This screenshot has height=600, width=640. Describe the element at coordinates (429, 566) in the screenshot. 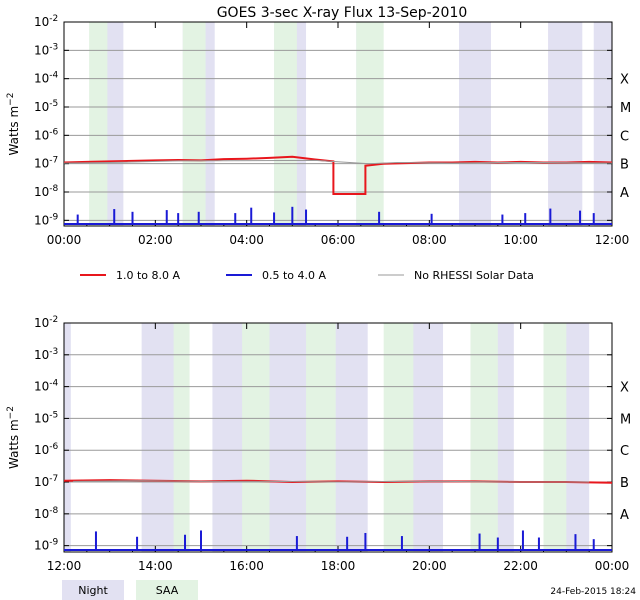

I see `x-tick-label: 20:00` at that location.